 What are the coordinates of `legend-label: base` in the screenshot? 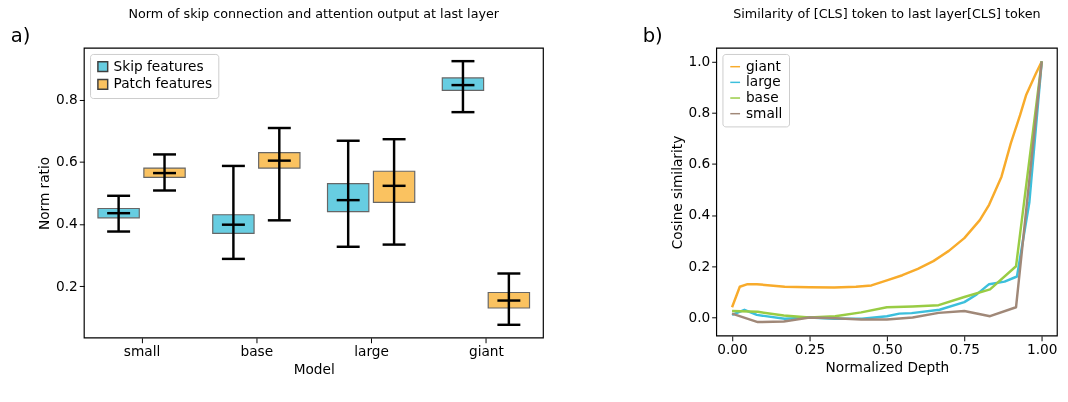 It's located at (762, 96).